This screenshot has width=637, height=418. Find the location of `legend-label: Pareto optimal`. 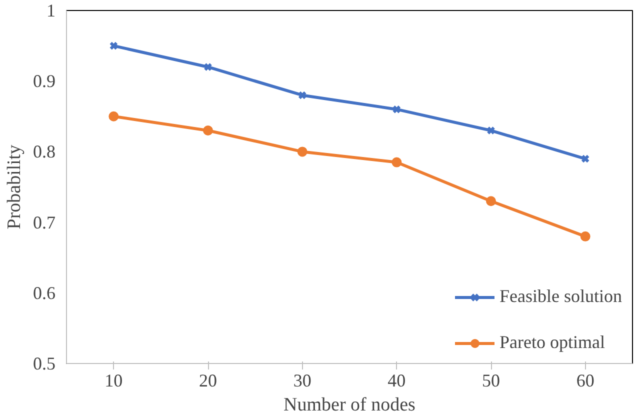

legend-label: Pareto optimal is located at coordinates (552, 342).